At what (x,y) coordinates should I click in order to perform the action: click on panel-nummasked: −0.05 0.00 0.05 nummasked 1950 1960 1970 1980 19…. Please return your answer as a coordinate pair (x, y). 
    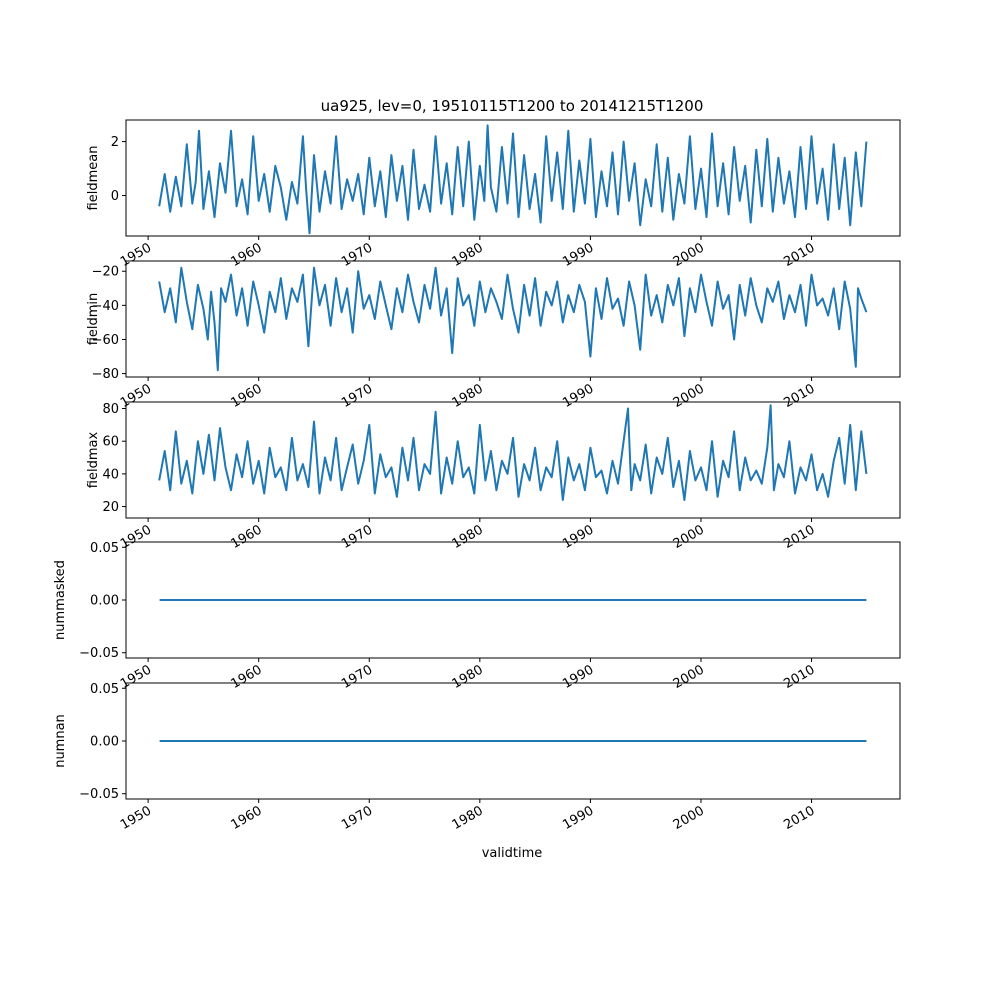
    Looking at the image, I should click on (477, 616).